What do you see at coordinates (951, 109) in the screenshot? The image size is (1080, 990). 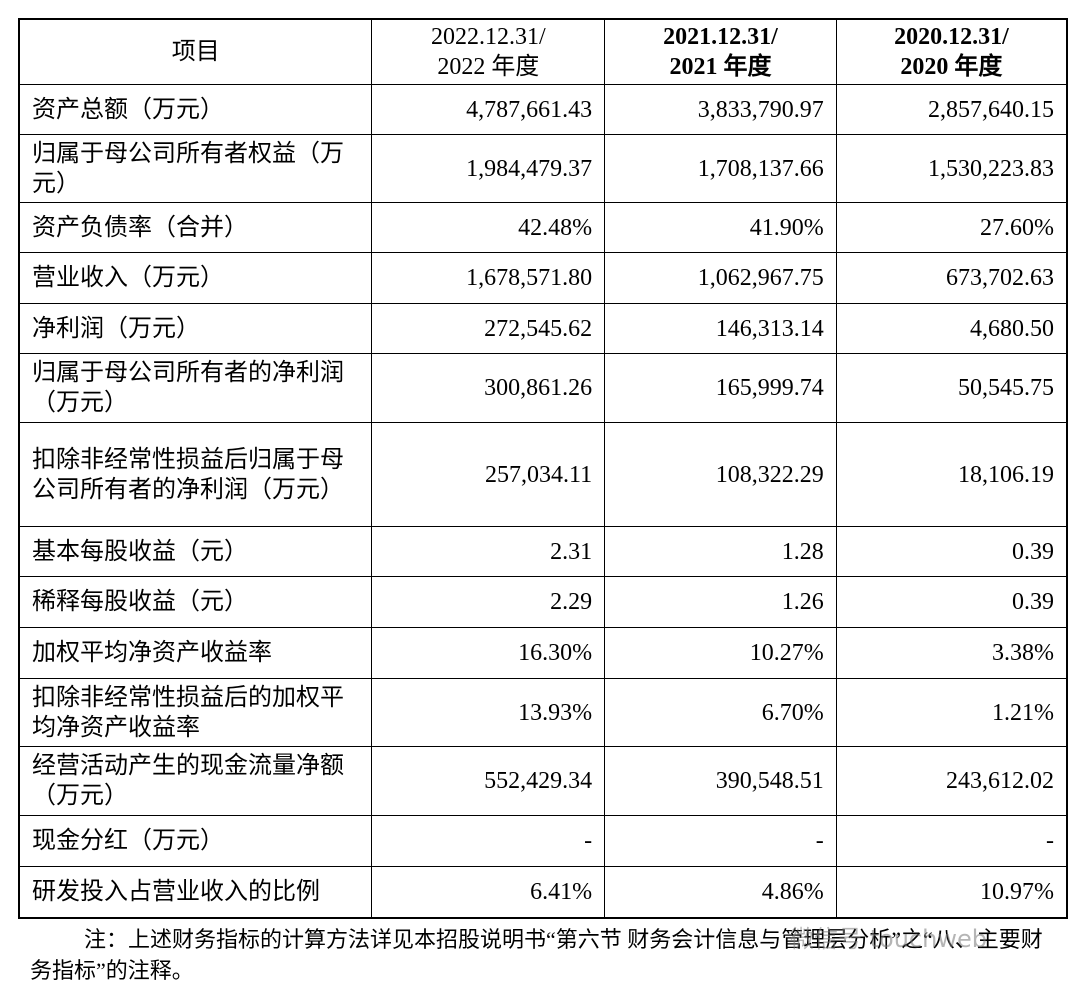 I see `value-cell: 2,857,640.15` at bounding box center [951, 109].